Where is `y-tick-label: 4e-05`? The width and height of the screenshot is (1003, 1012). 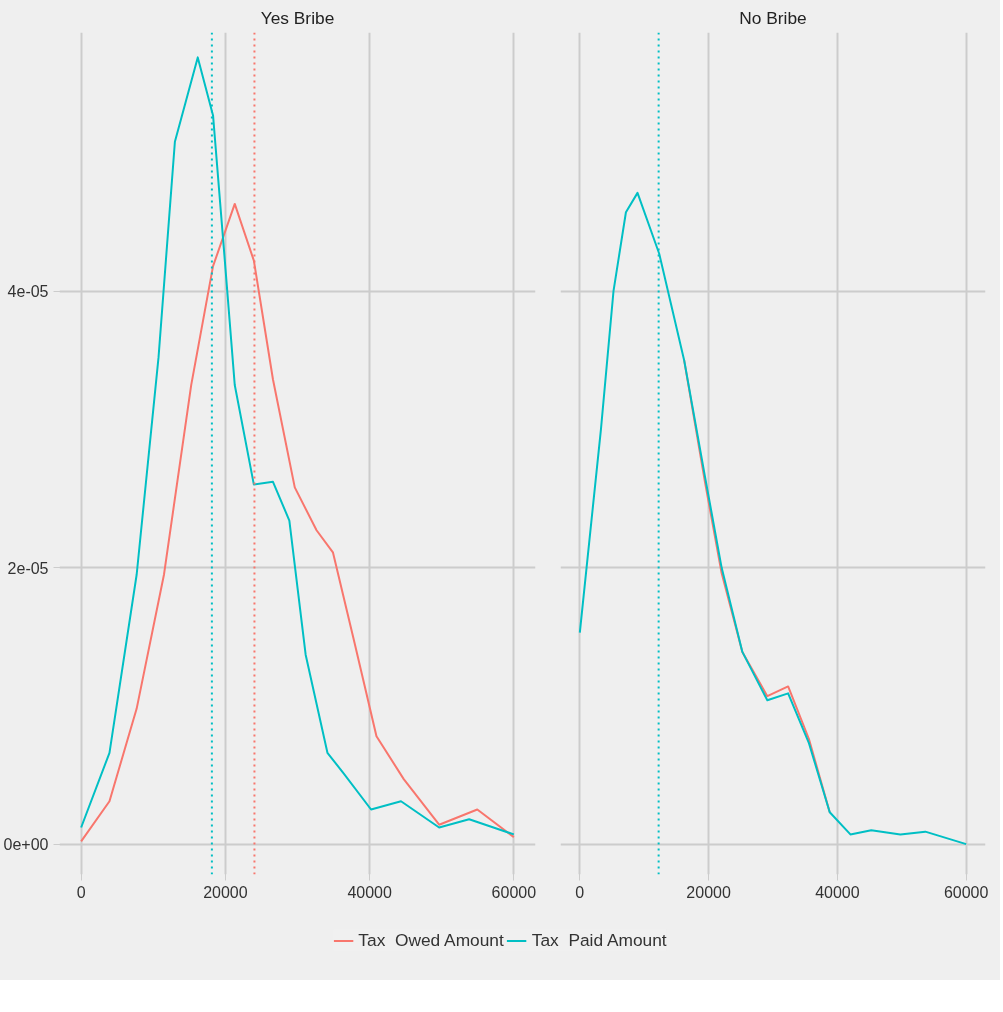
y-tick-label: 4e-05 is located at coordinates (28, 292).